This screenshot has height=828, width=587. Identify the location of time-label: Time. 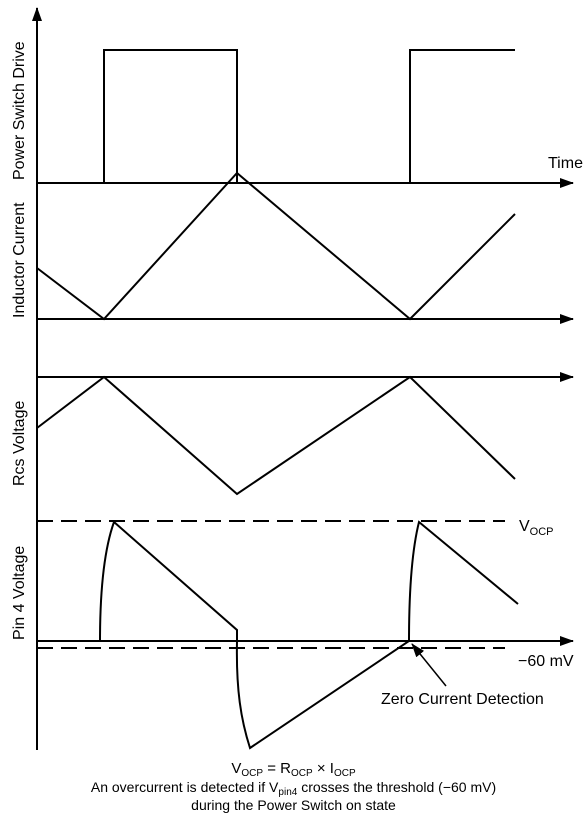
(565, 163).